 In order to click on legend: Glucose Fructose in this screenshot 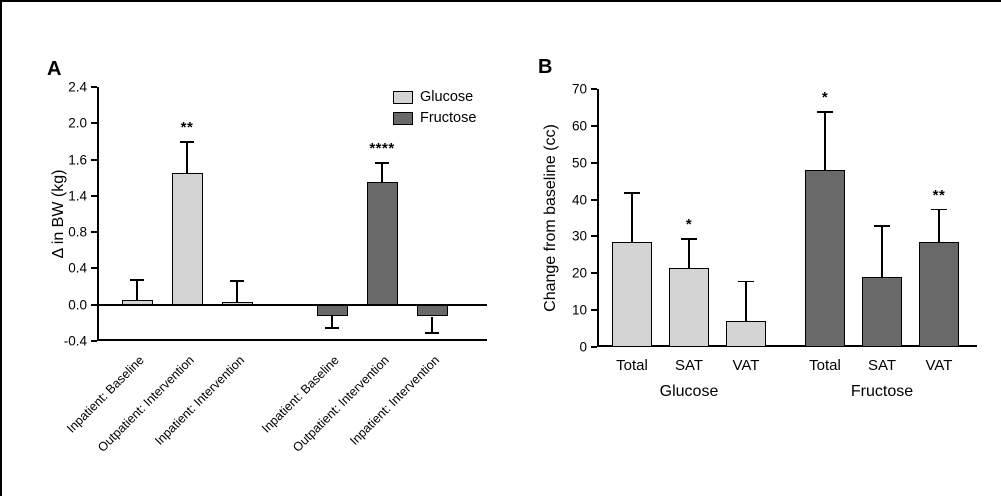, I will do `click(434, 110)`.